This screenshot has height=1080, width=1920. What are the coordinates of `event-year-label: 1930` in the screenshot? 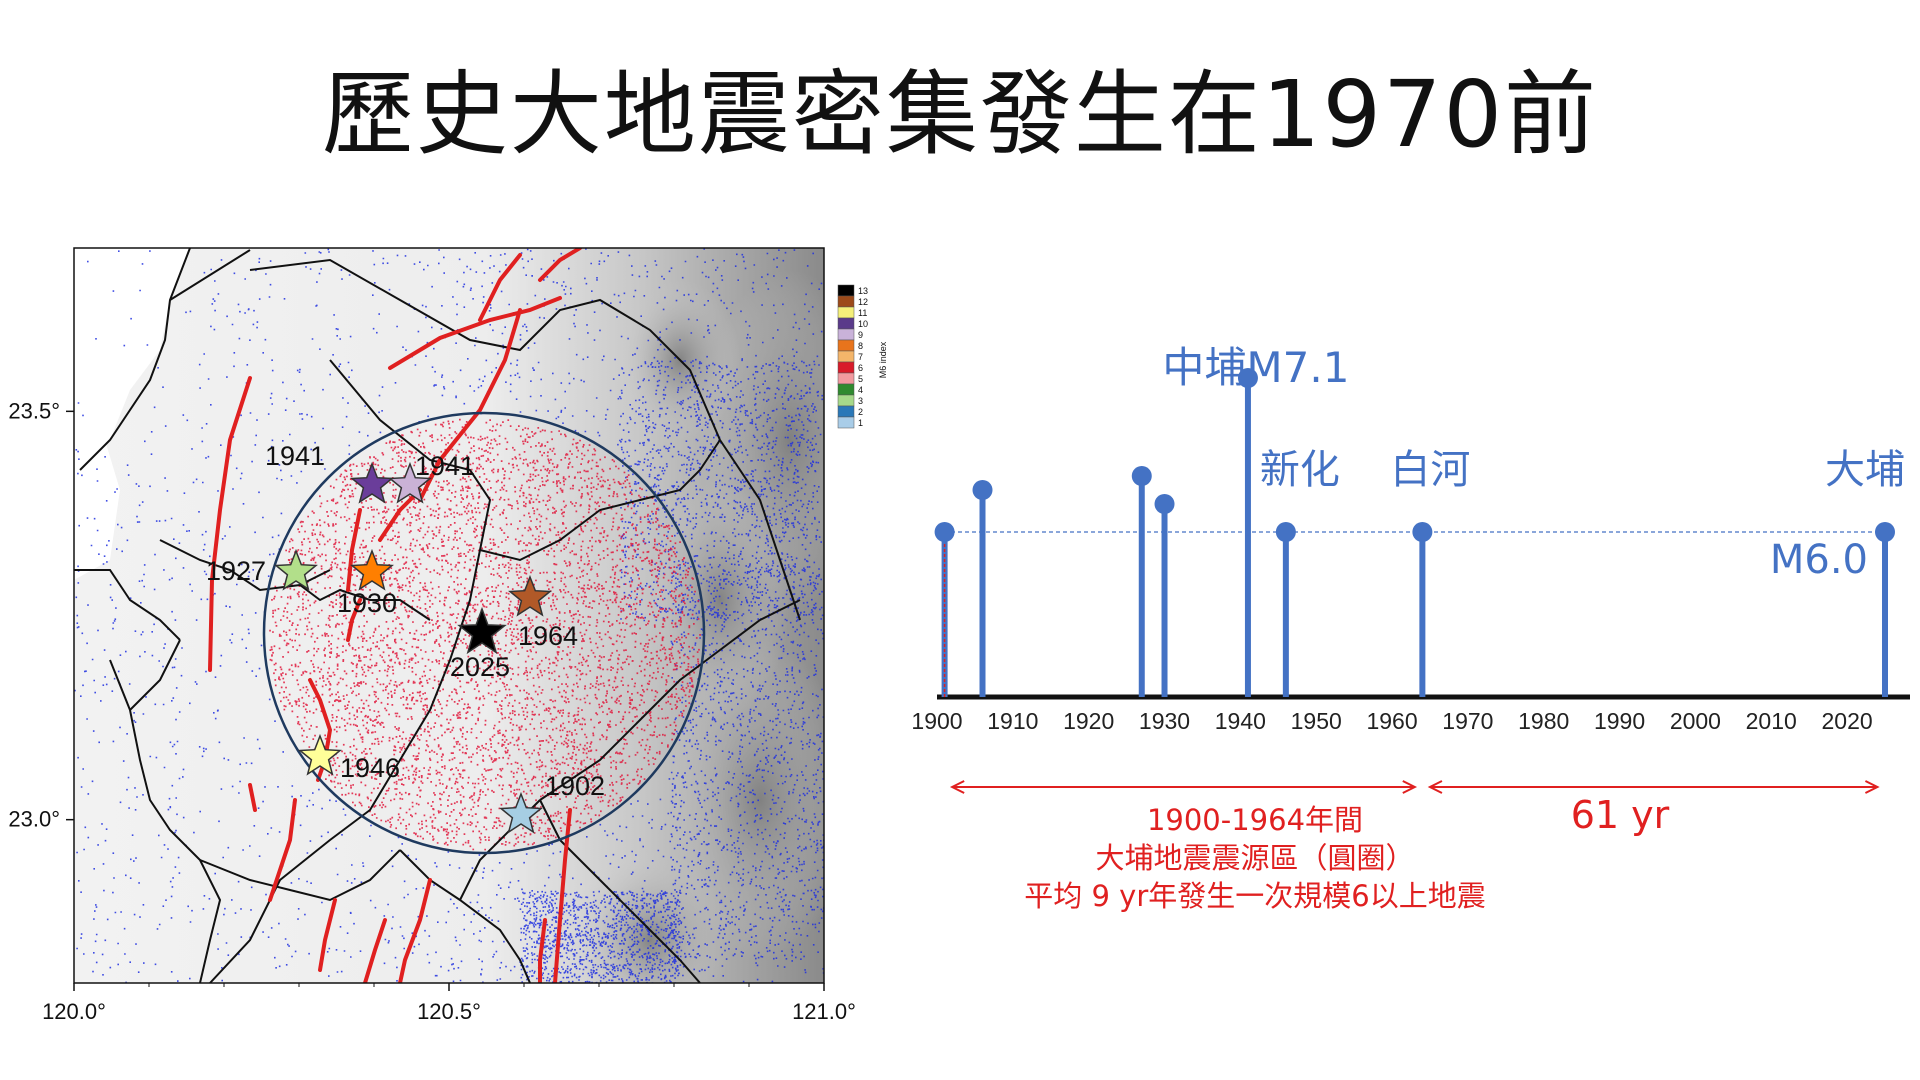 It's located at (367, 603).